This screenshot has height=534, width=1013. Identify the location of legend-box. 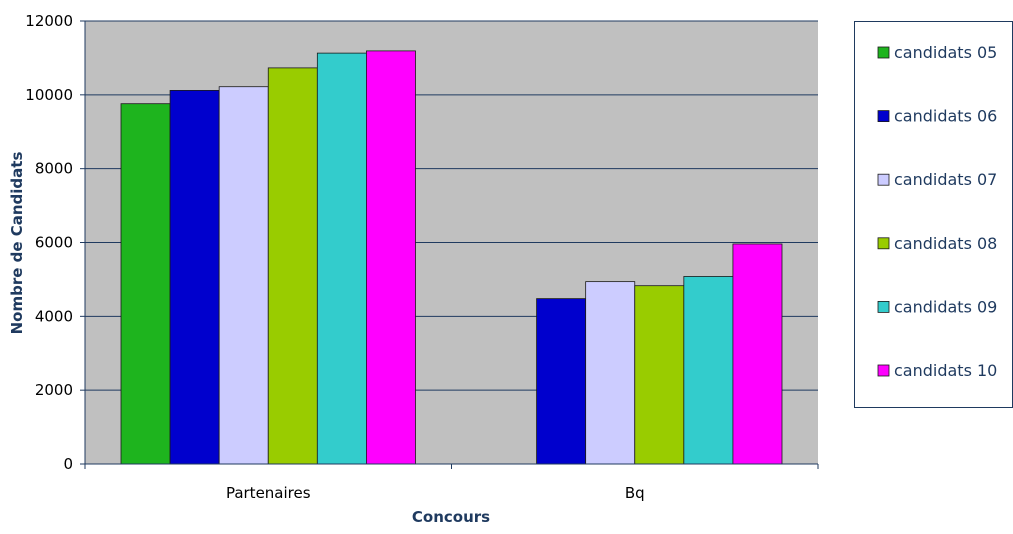
(933, 214).